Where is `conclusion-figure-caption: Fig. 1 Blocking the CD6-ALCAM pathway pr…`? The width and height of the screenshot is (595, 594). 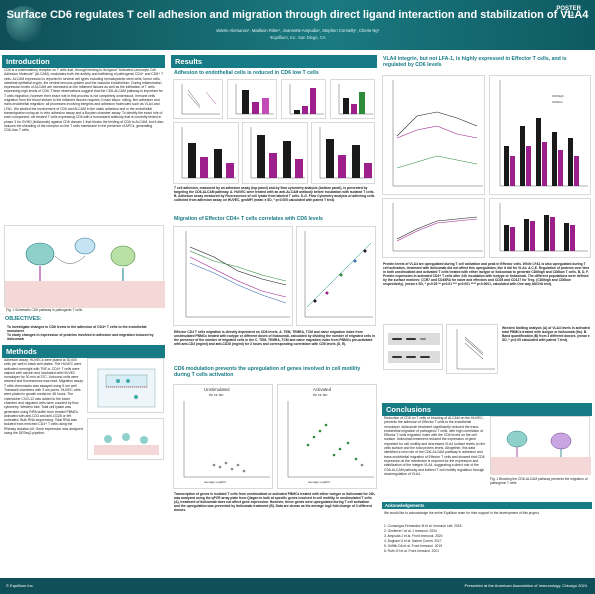 conclusion-figure-caption: Fig. 1 Blocking the CD6-ALCAM pathway pr… is located at coordinates (539, 481).